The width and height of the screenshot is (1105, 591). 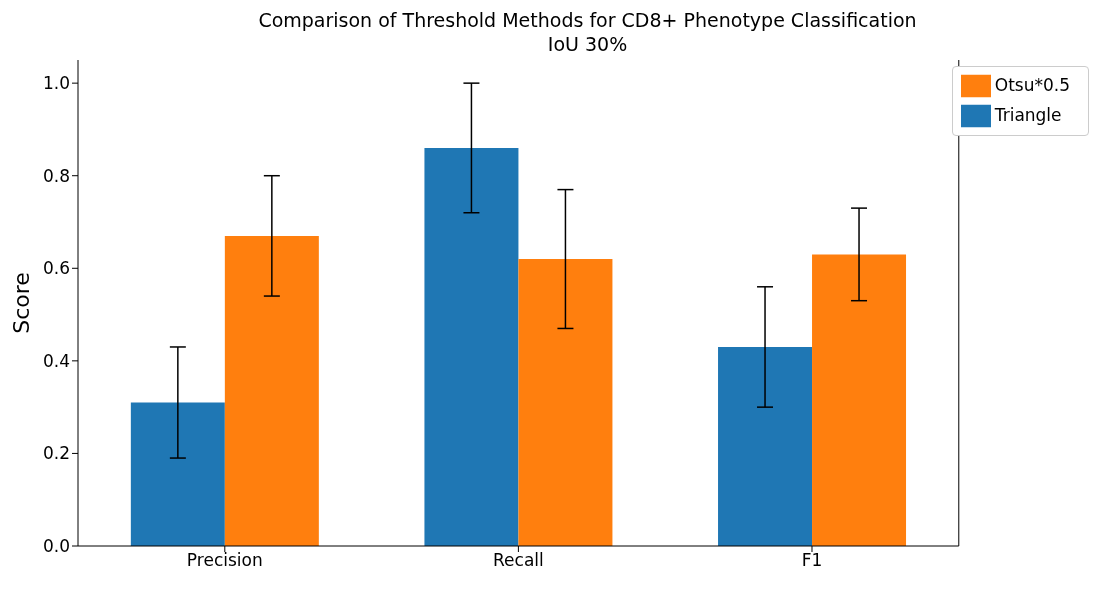 I want to click on legend-label: Otsu*0.5, so click(x=1032, y=85).